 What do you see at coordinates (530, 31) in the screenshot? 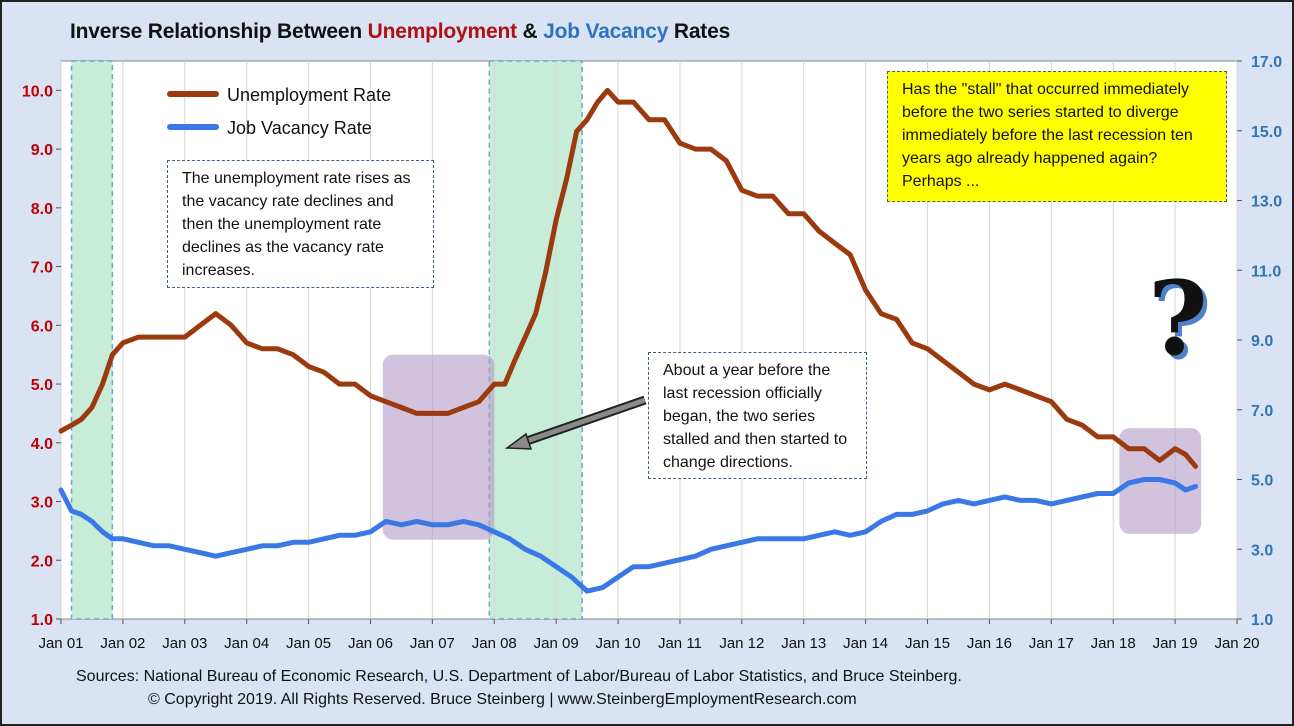
I see `title-mid: &` at bounding box center [530, 31].